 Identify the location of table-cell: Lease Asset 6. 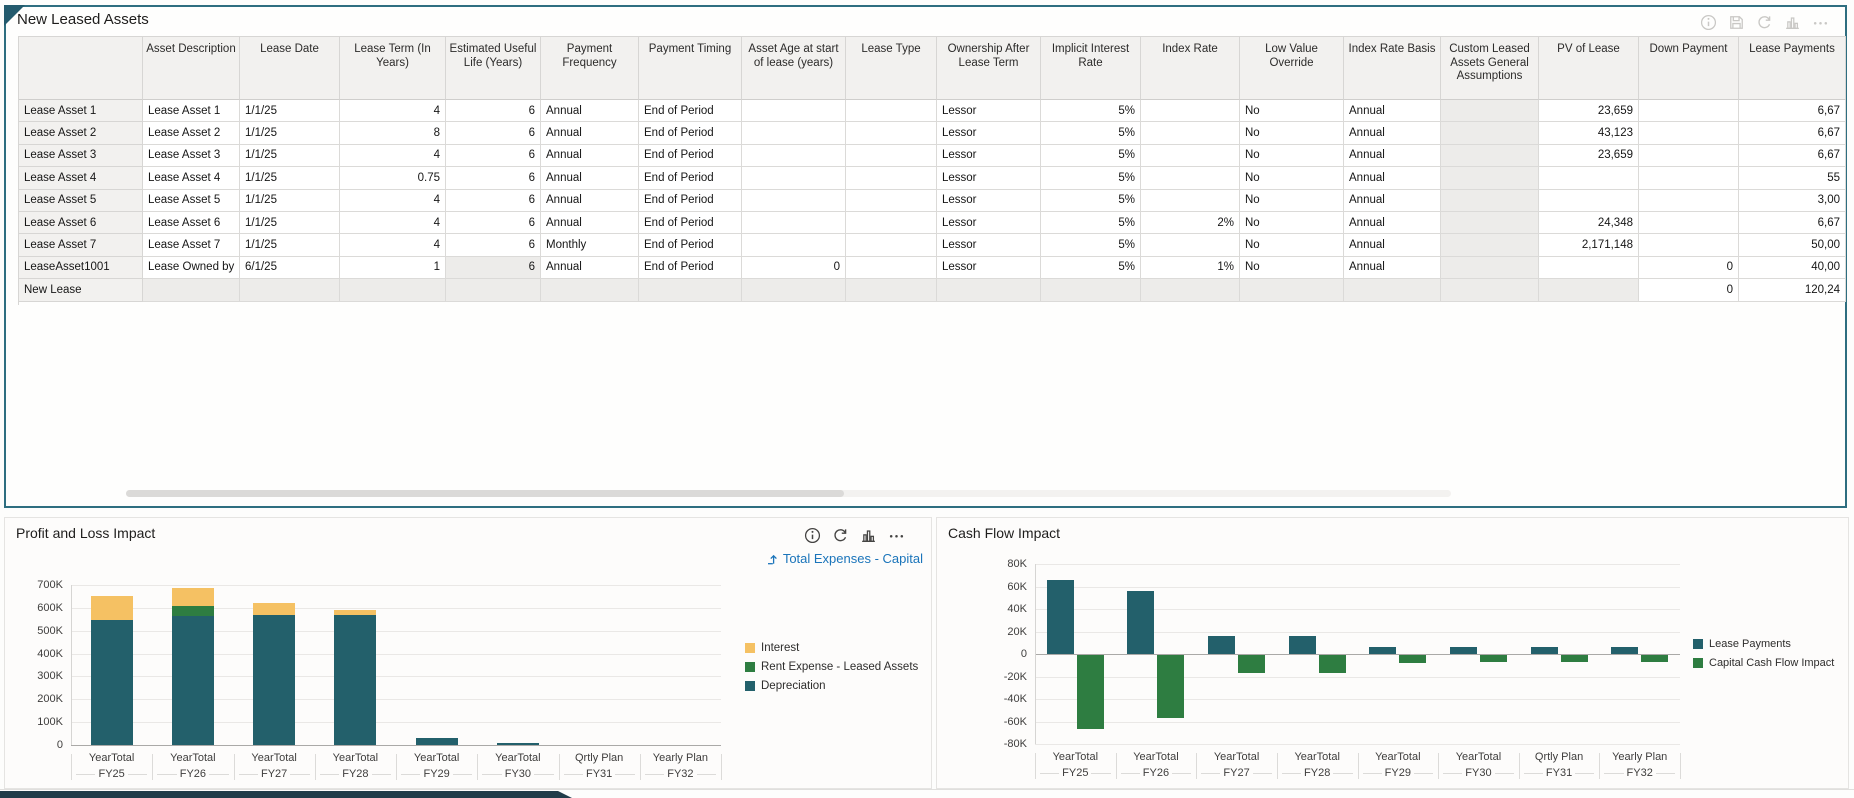
(191, 223).